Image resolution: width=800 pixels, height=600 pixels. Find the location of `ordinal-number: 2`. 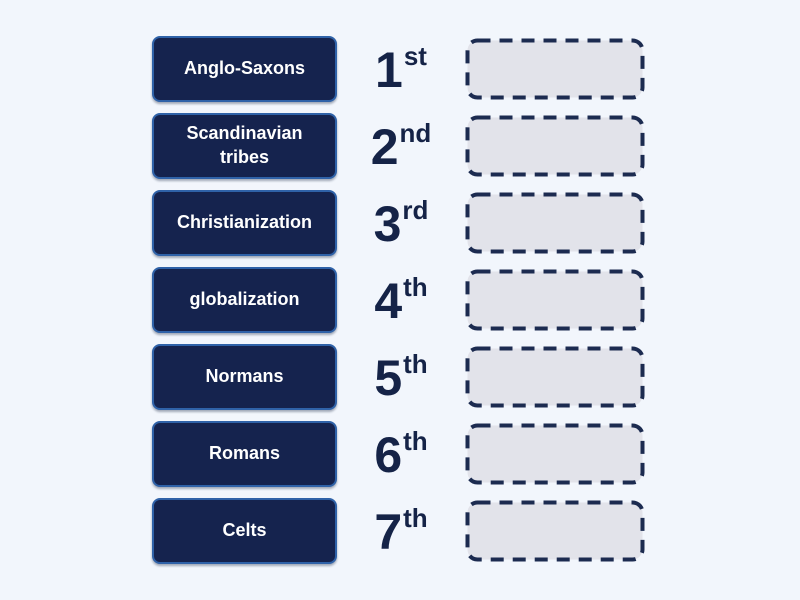

ordinal-number: 2 is located at coordinates (384, 146).